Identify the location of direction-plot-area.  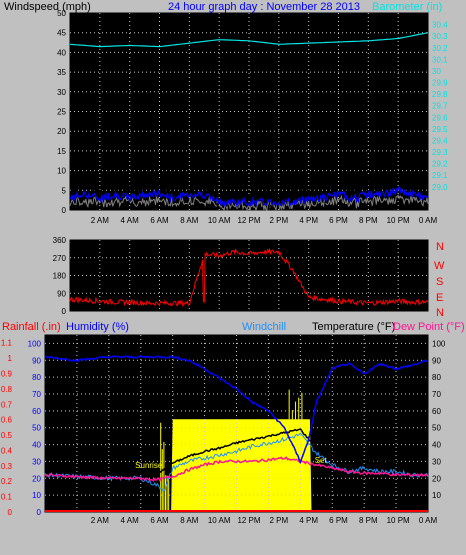
(249, 275).